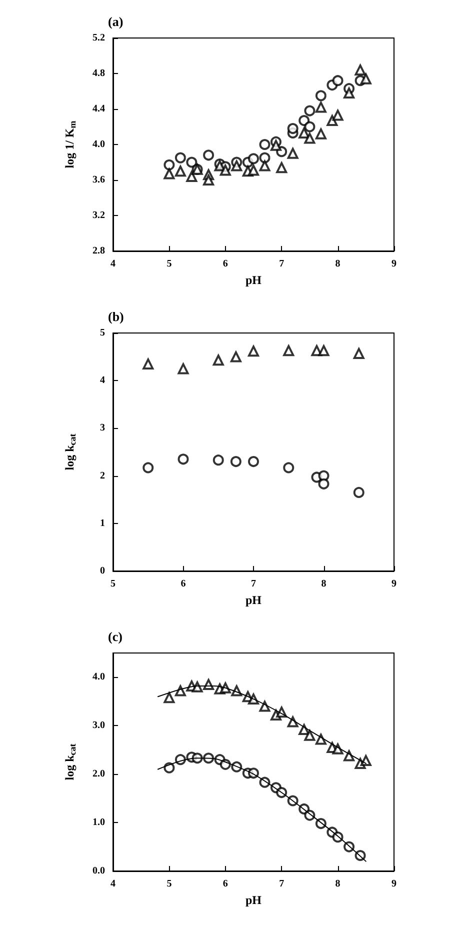 The width and height of the screenshot is (474, 931). I want to click on y-tick-label: 3, so click(102, 428).